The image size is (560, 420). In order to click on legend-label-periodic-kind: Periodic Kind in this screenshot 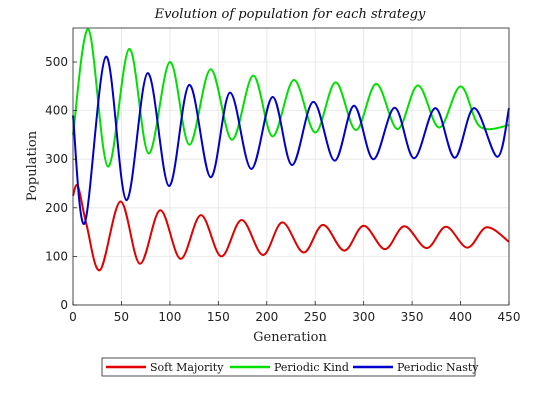, I will do `click(311, 367)`.